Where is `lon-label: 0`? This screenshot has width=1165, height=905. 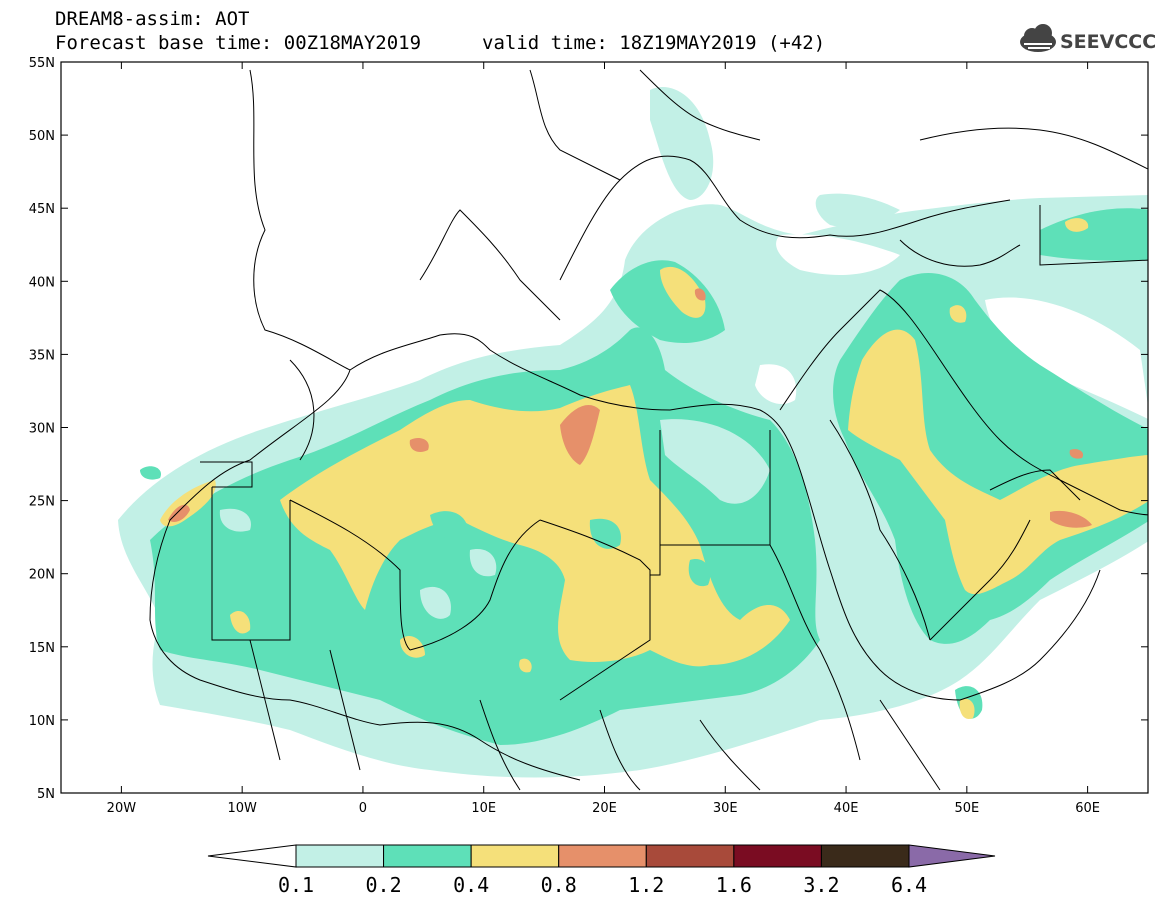 lon-label: 0 is located at coordinates (363, 808).